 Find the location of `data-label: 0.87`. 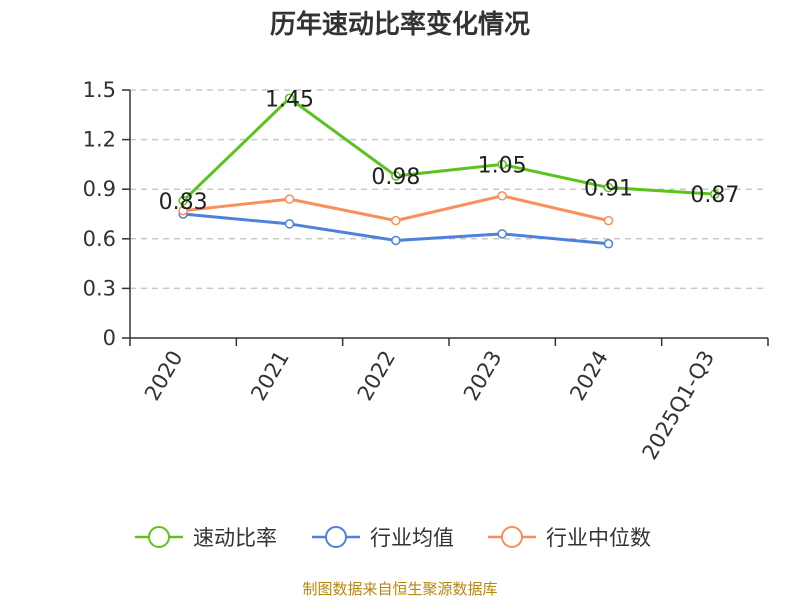

data-label: 0.87 is located at coordinates (714, 195).